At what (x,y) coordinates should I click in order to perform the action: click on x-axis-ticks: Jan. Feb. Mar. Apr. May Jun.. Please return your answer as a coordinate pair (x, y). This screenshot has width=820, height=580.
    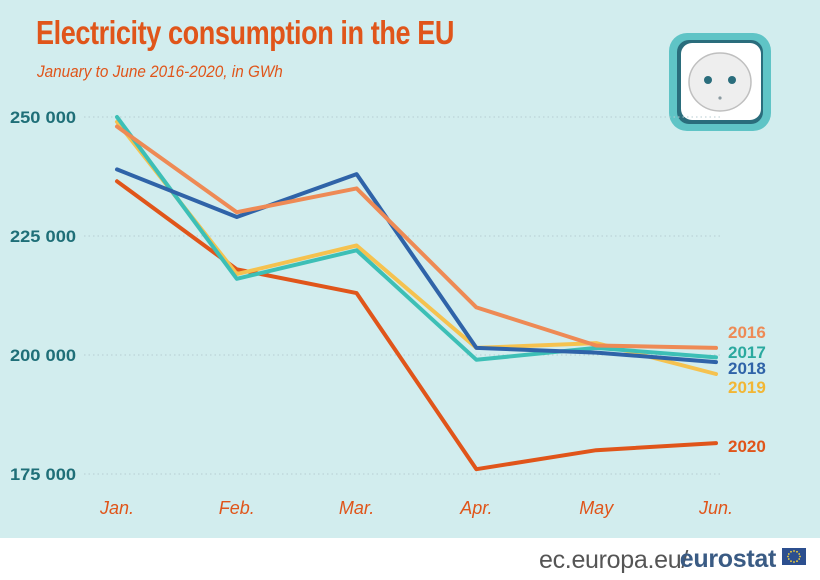
    Looking at the image, I should click on (416, 508).